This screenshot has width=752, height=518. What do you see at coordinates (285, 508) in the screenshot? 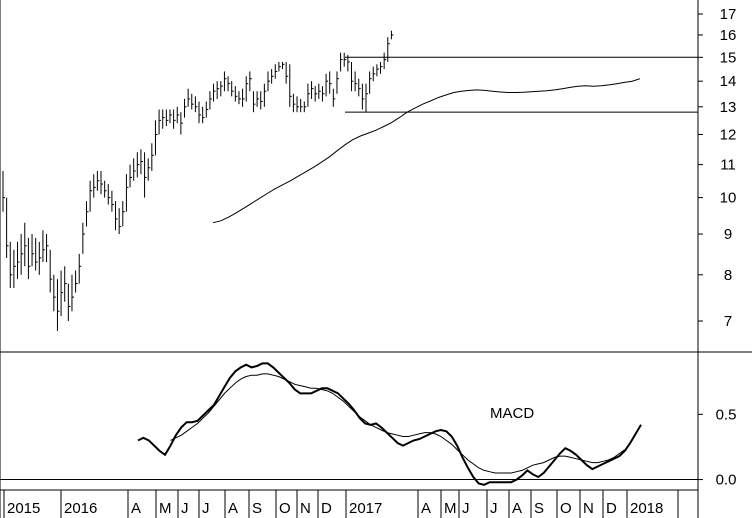
I see `x-tick-label: O` at bounding box center [285, 508].